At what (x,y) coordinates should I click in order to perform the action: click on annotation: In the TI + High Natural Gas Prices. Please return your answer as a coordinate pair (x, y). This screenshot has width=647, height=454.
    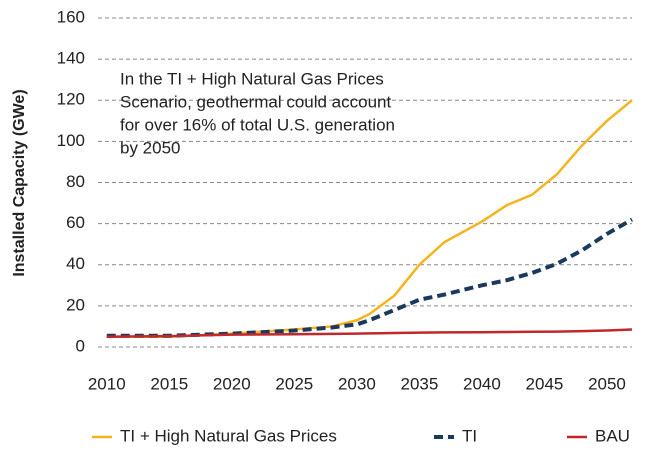
    Looking at the image, I should click on (252, 78).